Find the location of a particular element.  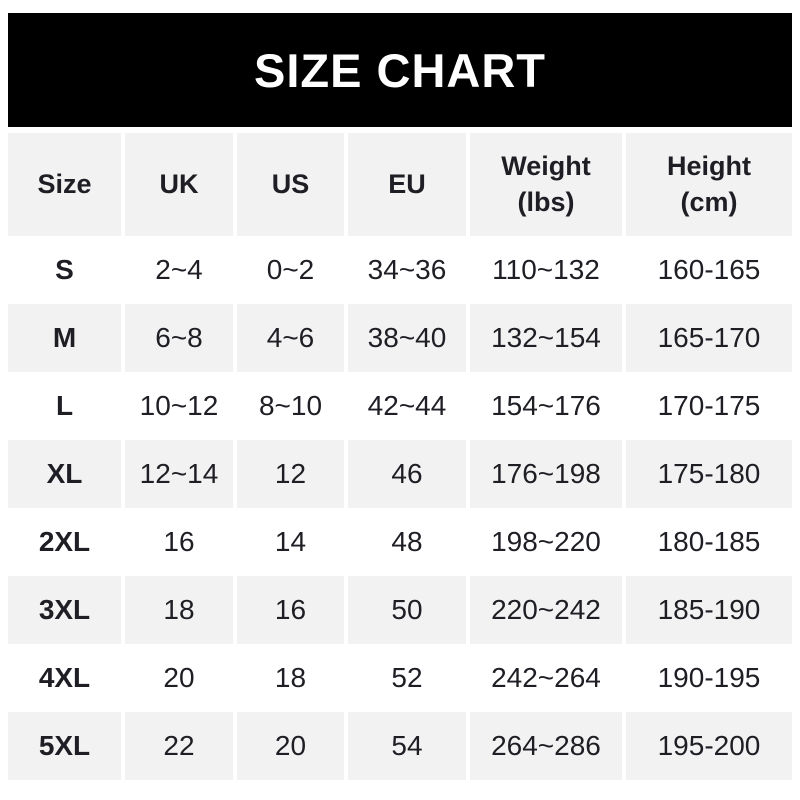

page-title: SIZE CHART is located at coordinates (400, 70).